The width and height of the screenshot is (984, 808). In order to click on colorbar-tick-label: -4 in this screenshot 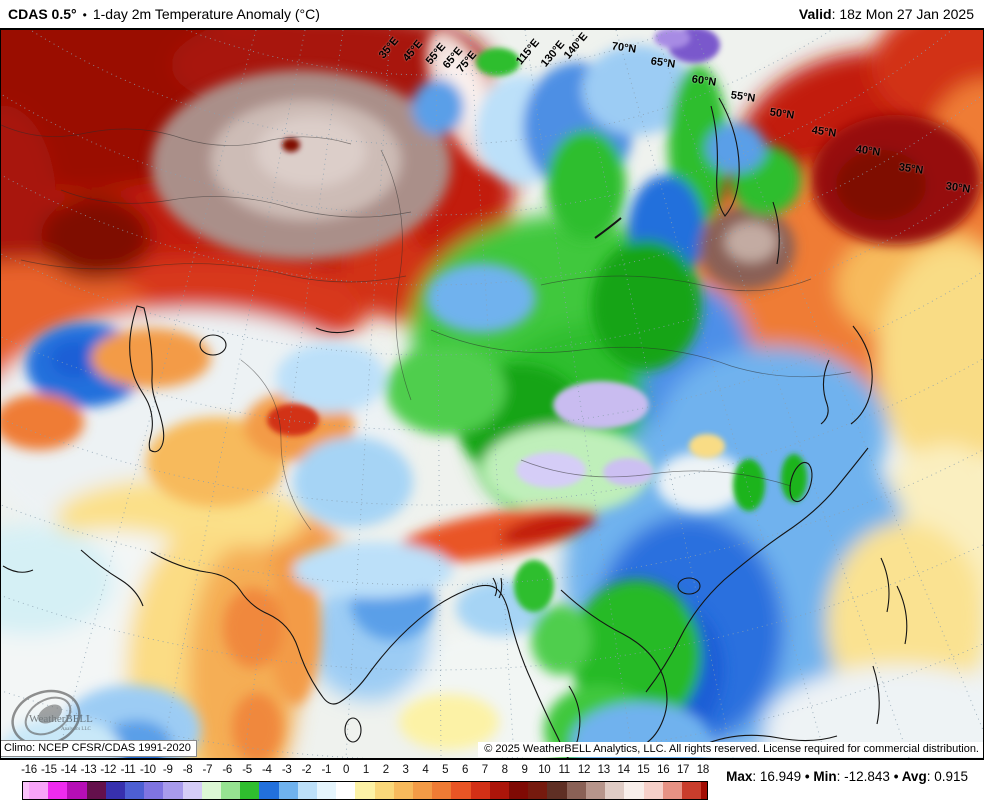, I will do `click(267, 770)`.